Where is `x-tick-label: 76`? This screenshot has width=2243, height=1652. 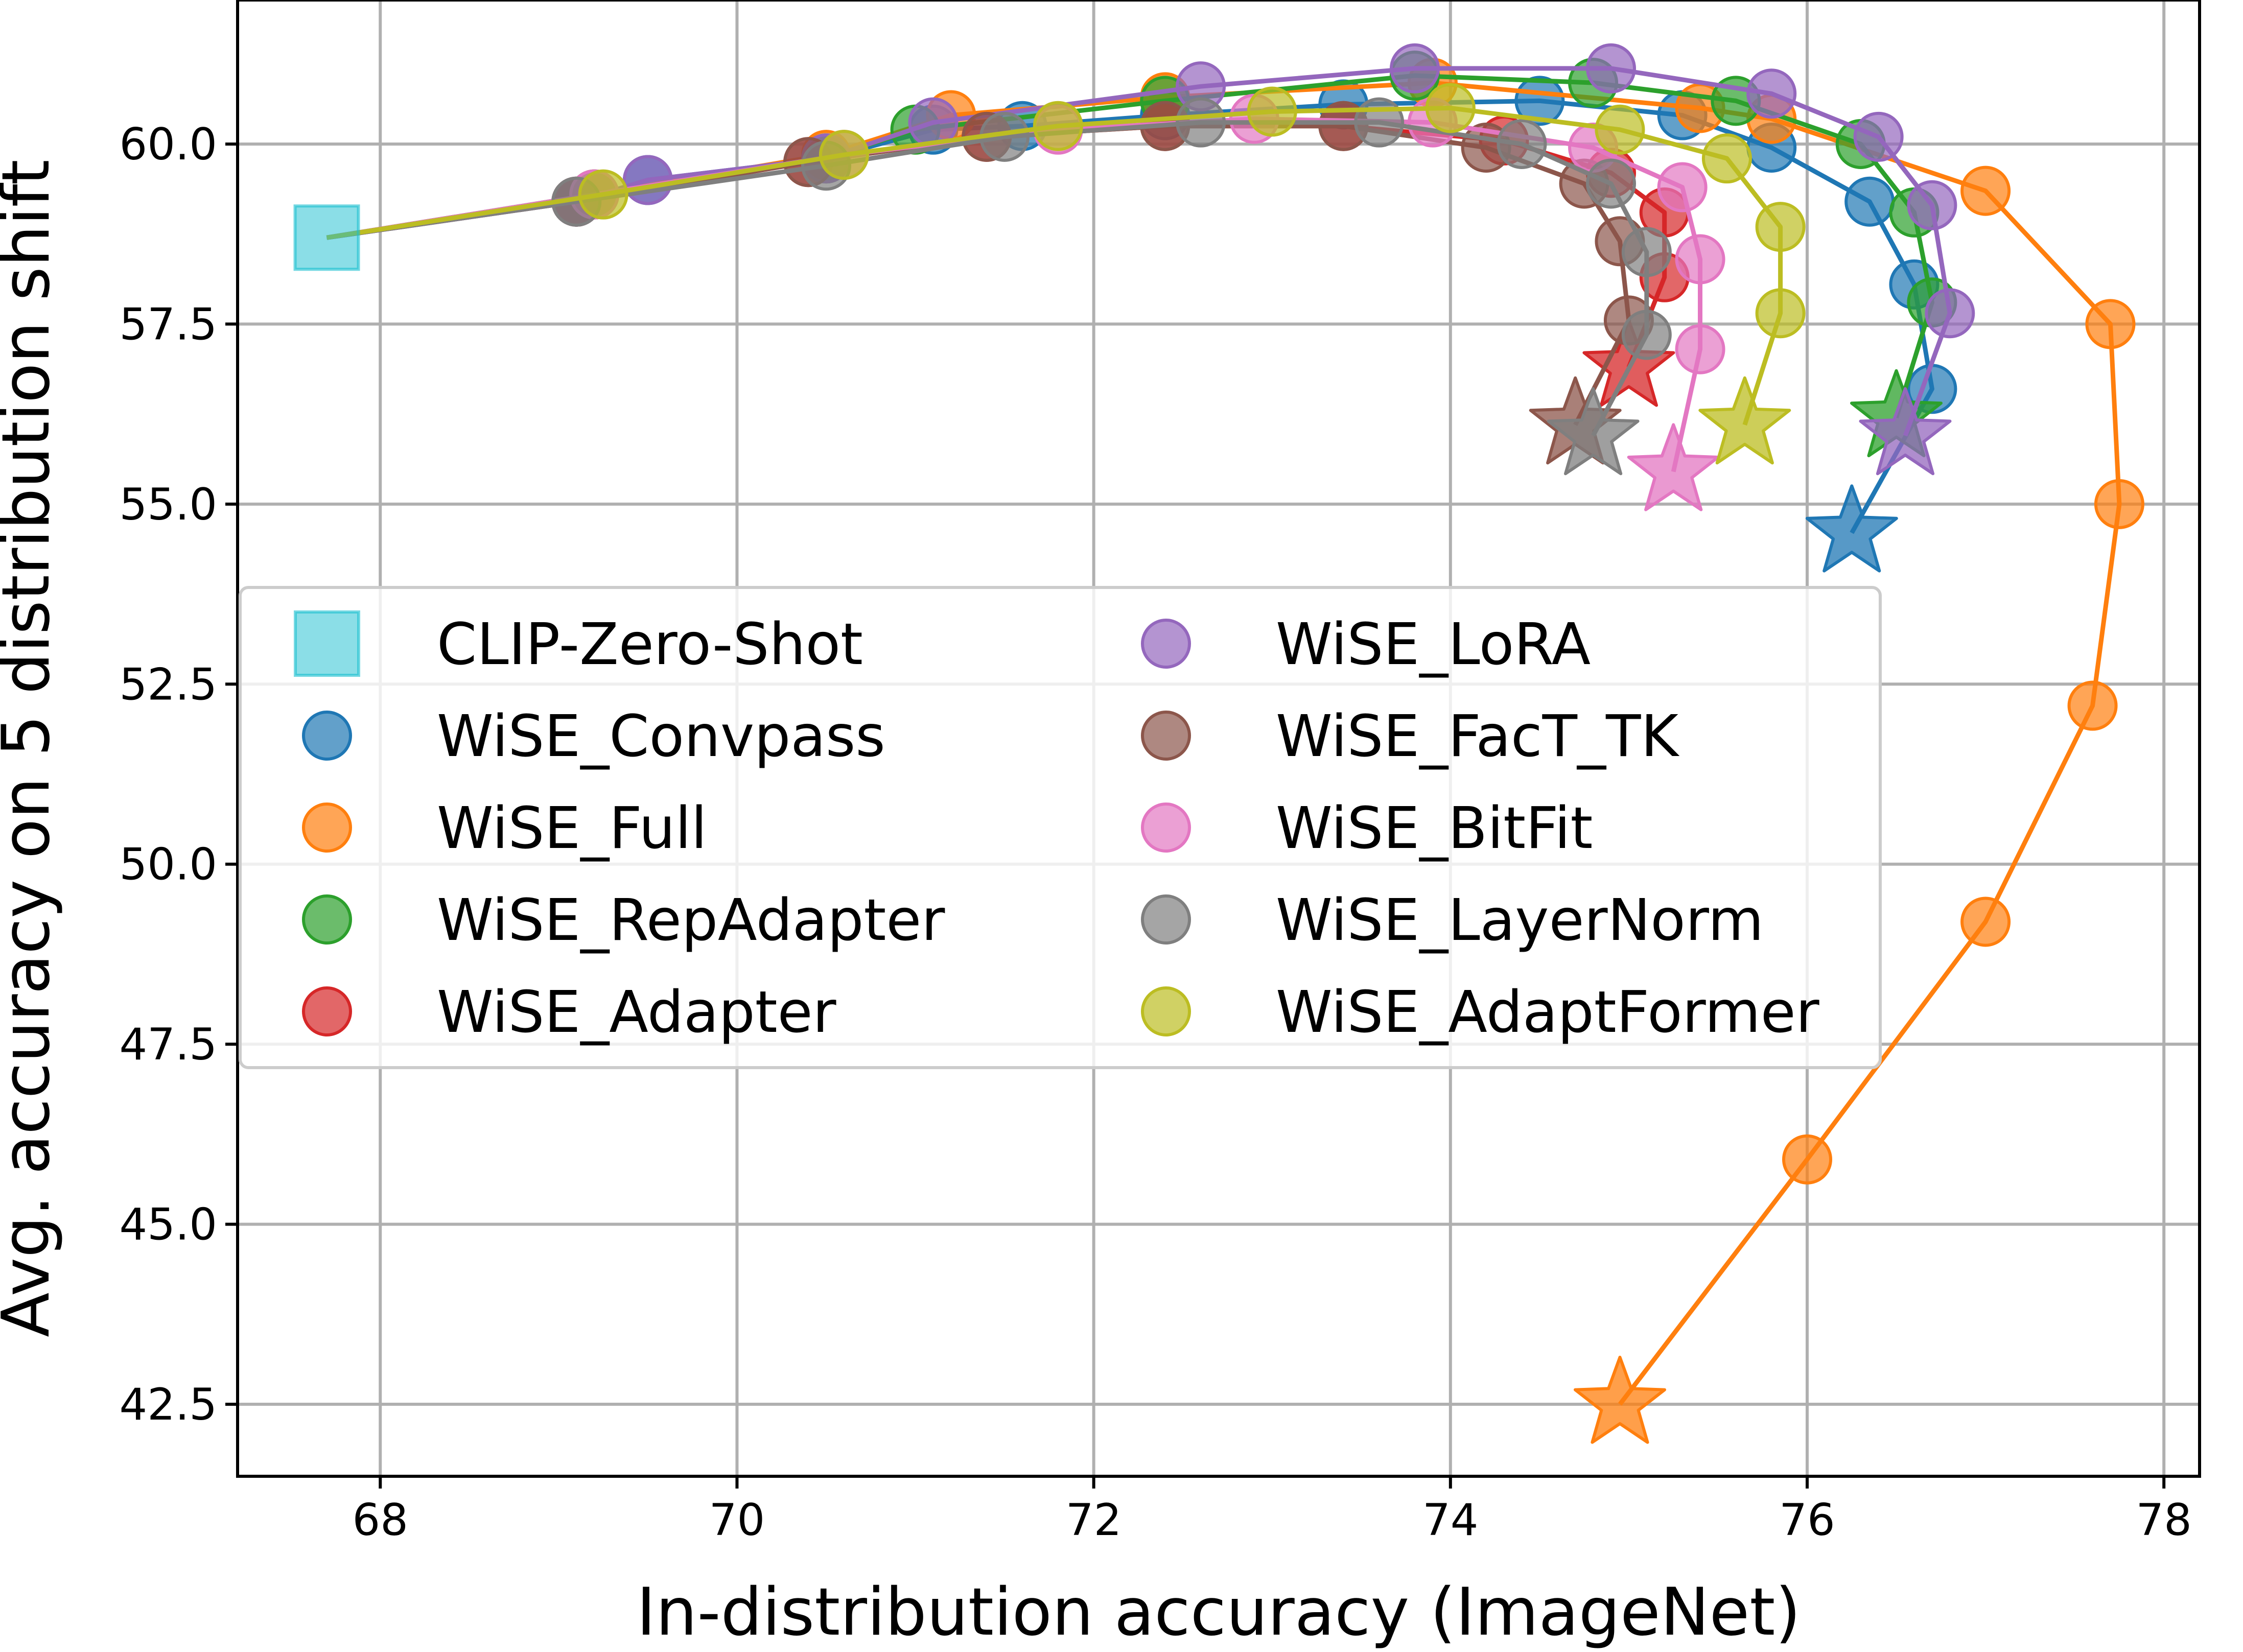
x-tick-label: 76 is located at coordinates (1807, 1520).